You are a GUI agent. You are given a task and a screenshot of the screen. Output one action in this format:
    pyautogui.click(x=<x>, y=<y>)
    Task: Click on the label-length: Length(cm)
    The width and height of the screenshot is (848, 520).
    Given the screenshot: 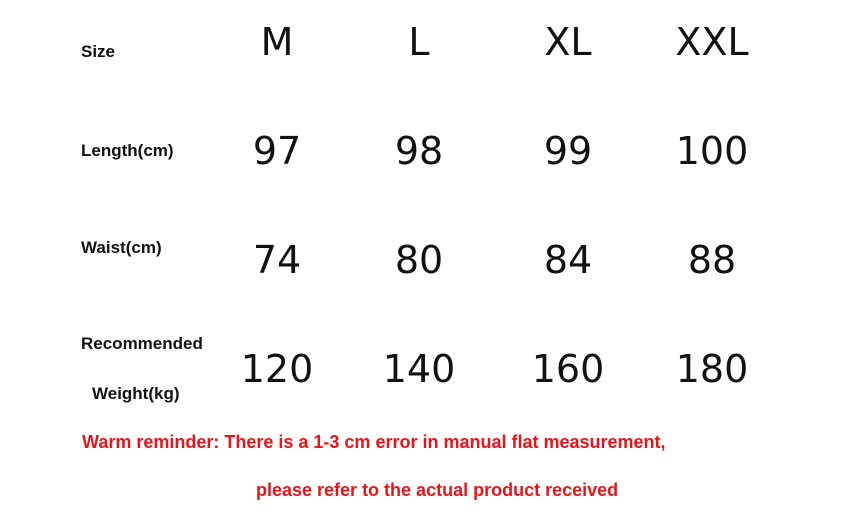 What is the action you would take?
    pyautogui.click(x=127, y=150)
    